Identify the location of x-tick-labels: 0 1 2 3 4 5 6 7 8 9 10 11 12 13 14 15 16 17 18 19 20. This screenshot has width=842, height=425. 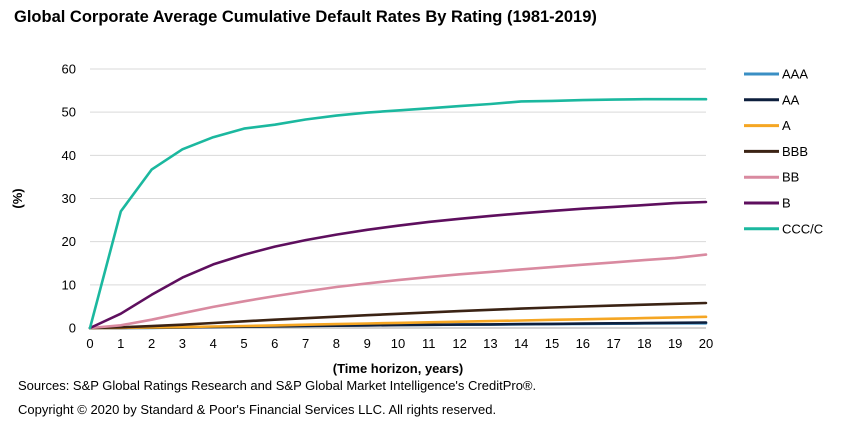
(399, 343).